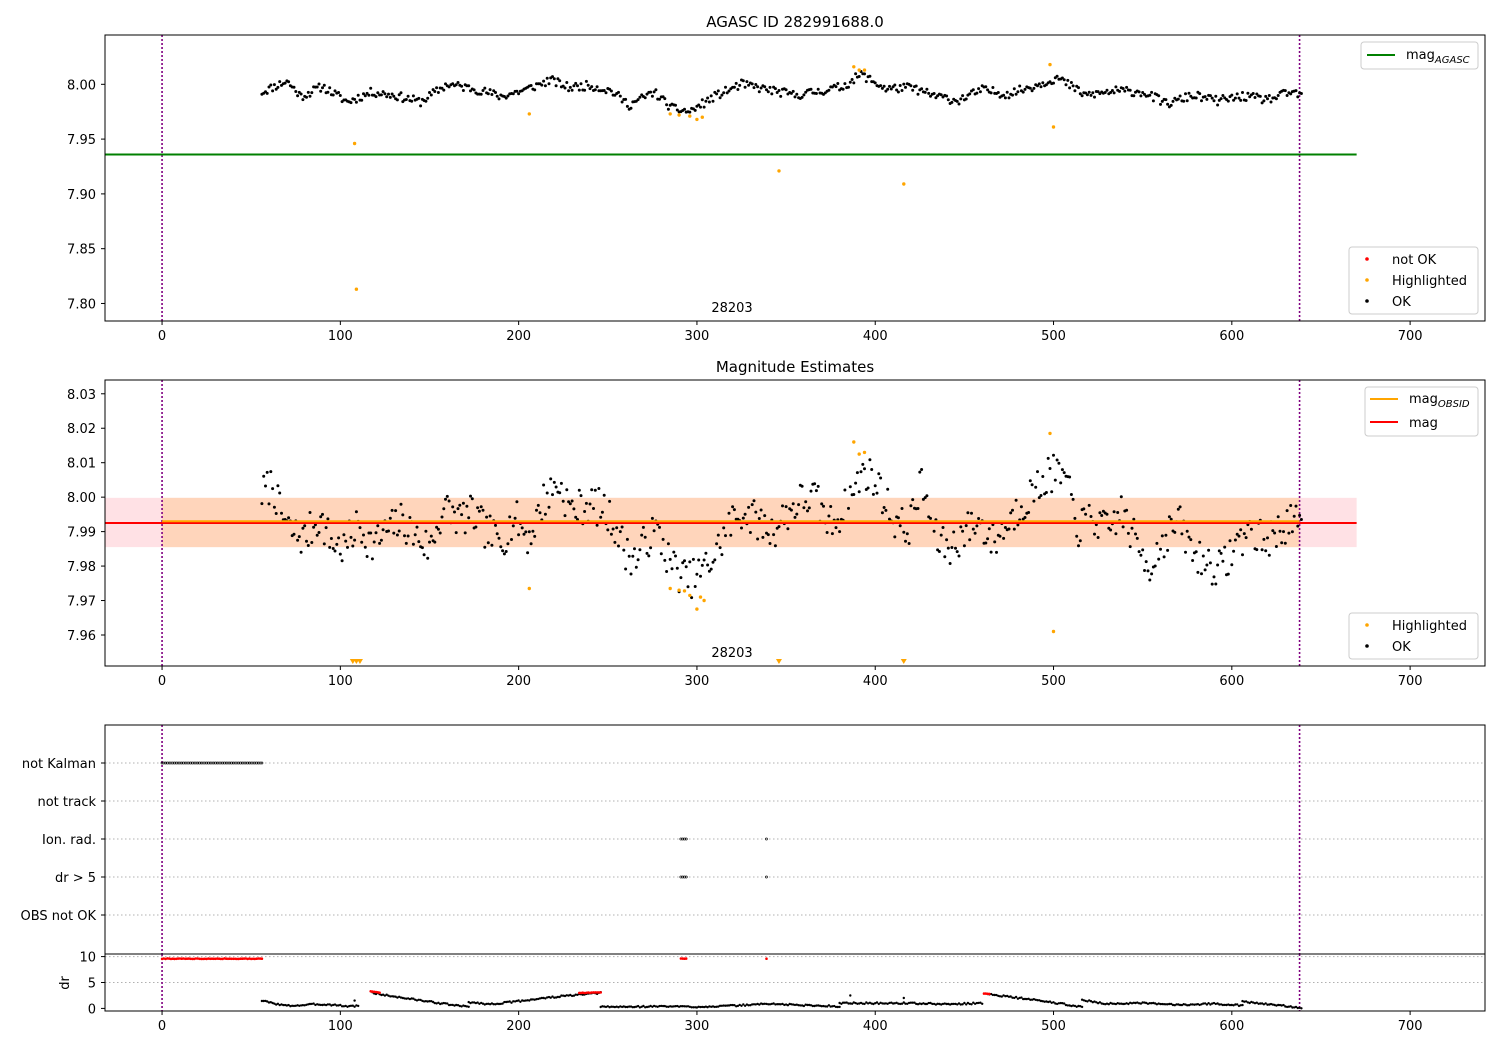 This screenshot has height=1050, width=1500. Describe the element at coordinates (66, 802) in the screenshot. I see `flag-category-label: not track` at that location.